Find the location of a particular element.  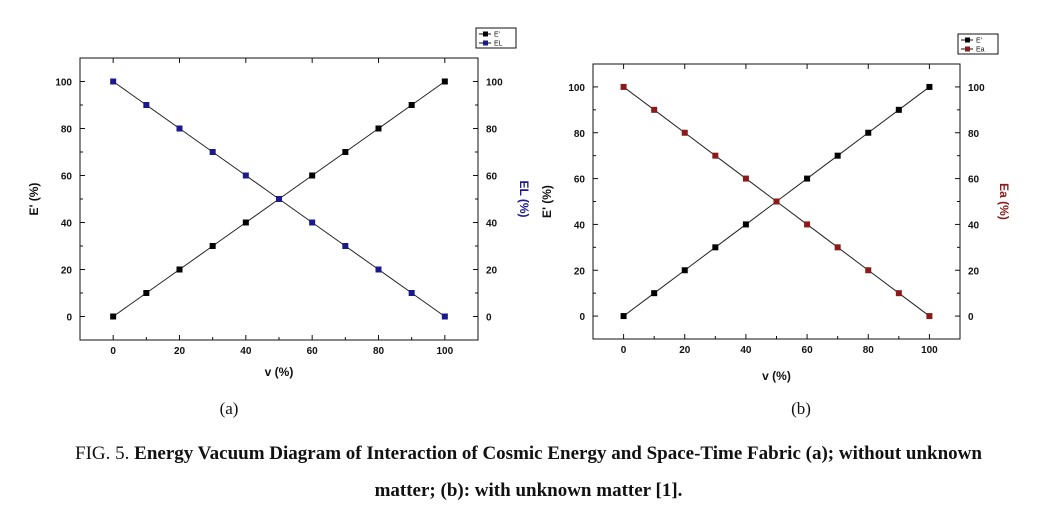

panel-label: (b) is located at coordinates (801, 408).